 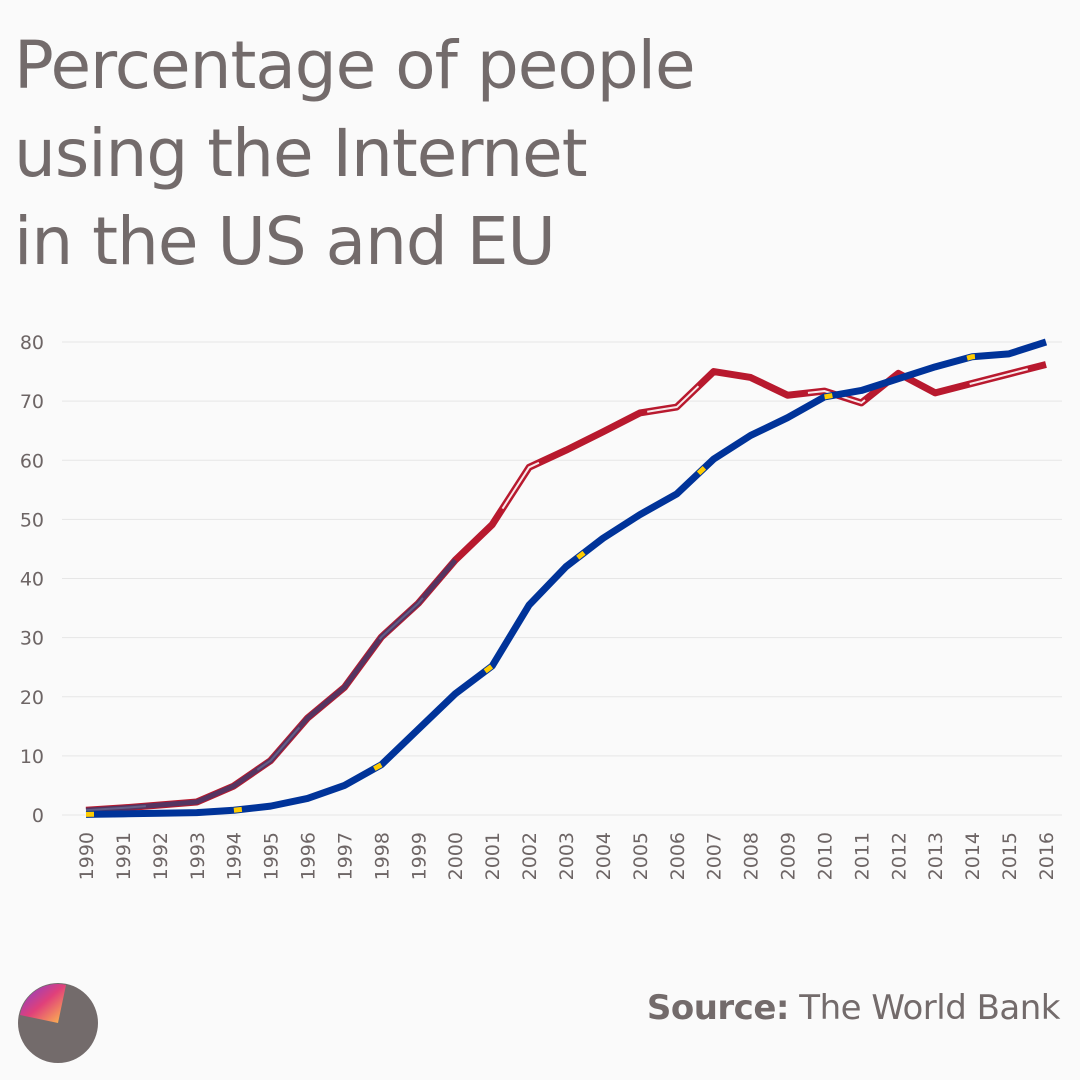 I want to click on y-tick-label: 80, so click(x=32, y=343).